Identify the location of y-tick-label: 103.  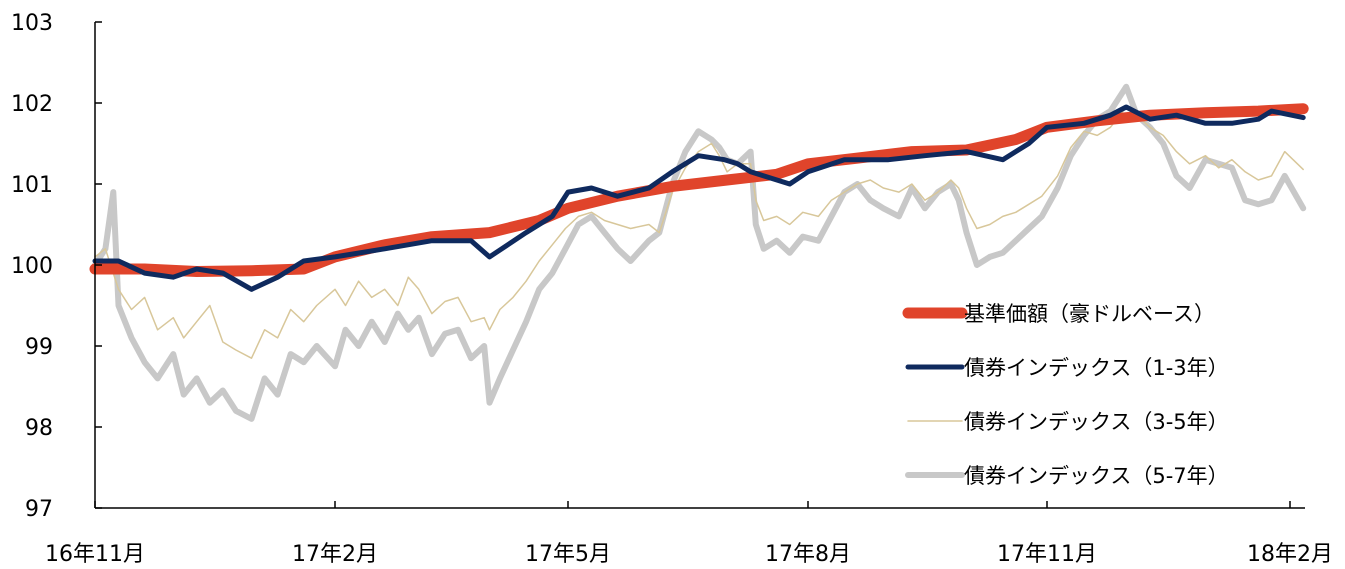
(32, 23).